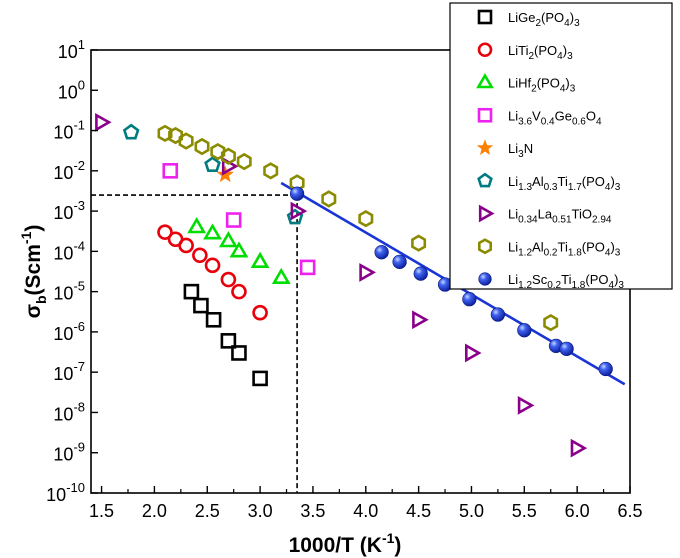 This screenshot has height=558, width=680. Describe the element at coordinates (33, 272) in the screenshot. I see `y-axis-title: σb(Scm-1)` at that location.